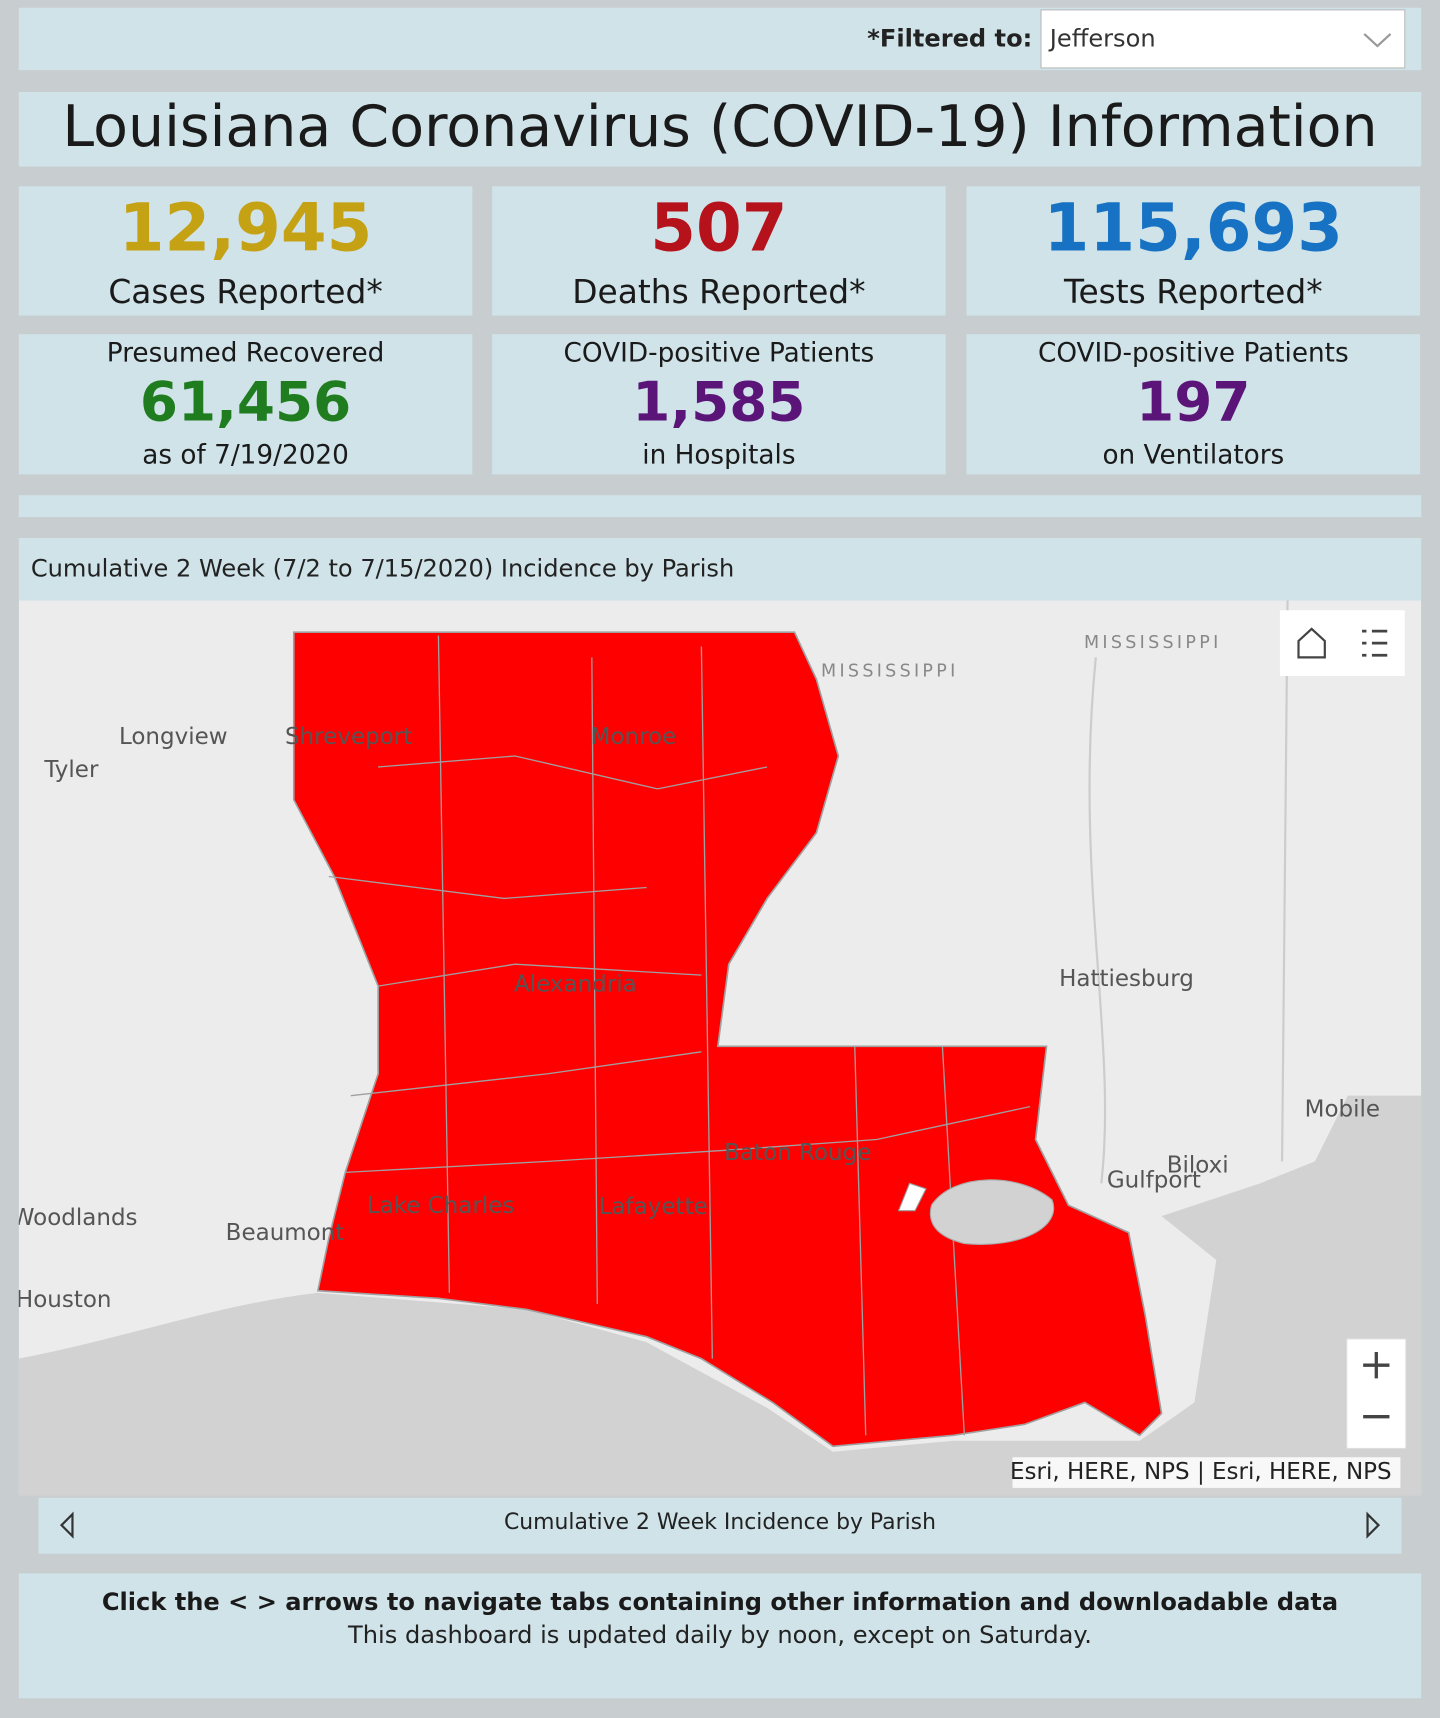 Image resolution: width=1440 pixels, height=1718 pixels. Describe the element at coordinates (245, 291) in the screenshot. I see `stat-label: Cases Reported*` at that location.